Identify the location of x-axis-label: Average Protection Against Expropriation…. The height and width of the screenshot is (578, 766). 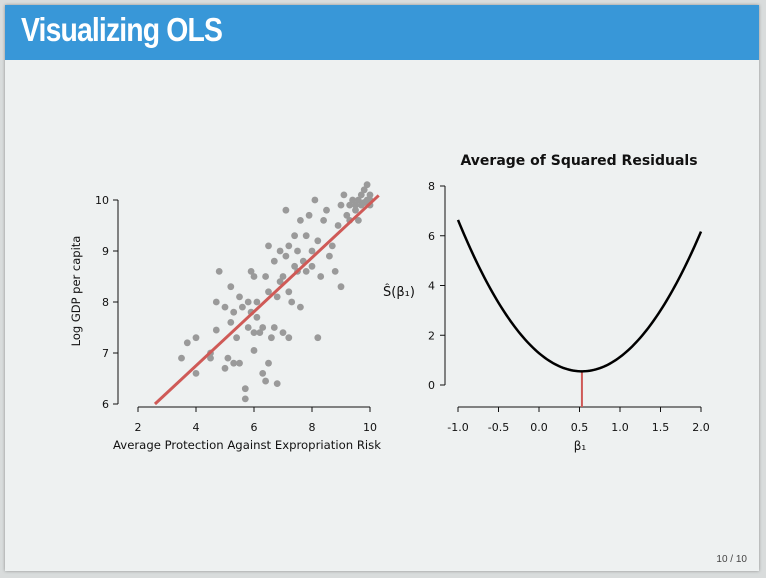
(247, 445).